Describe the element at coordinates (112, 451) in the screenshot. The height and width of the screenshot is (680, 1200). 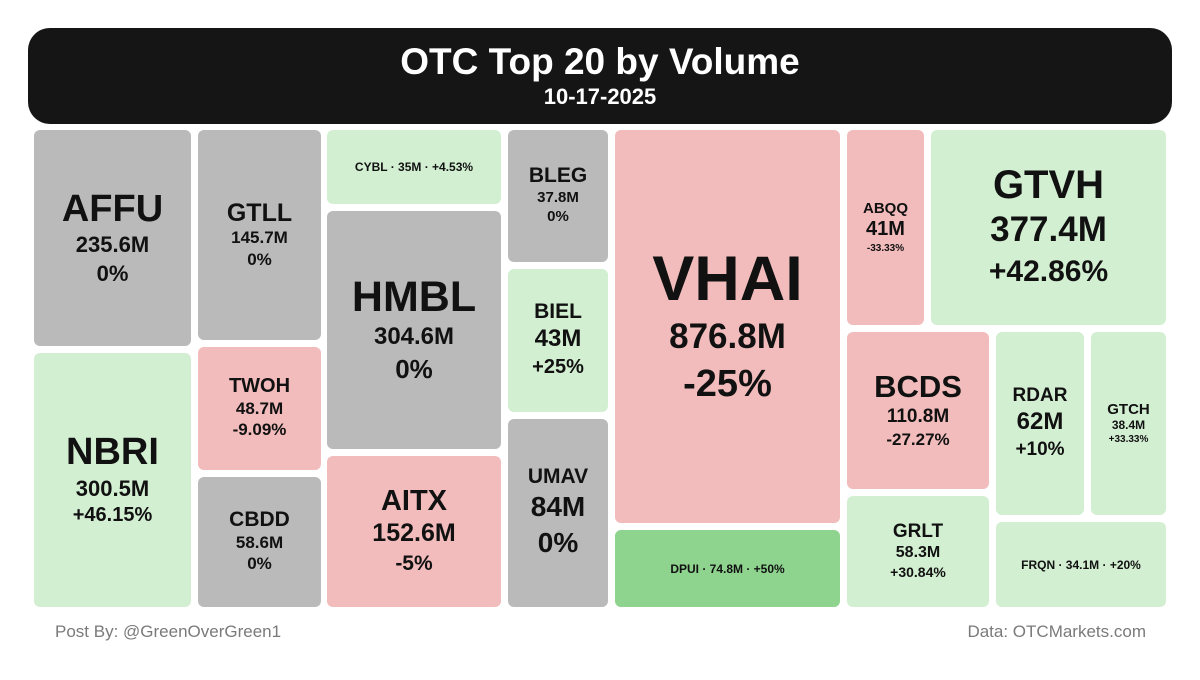
I see `tile-ticker: NBRI` at that location.